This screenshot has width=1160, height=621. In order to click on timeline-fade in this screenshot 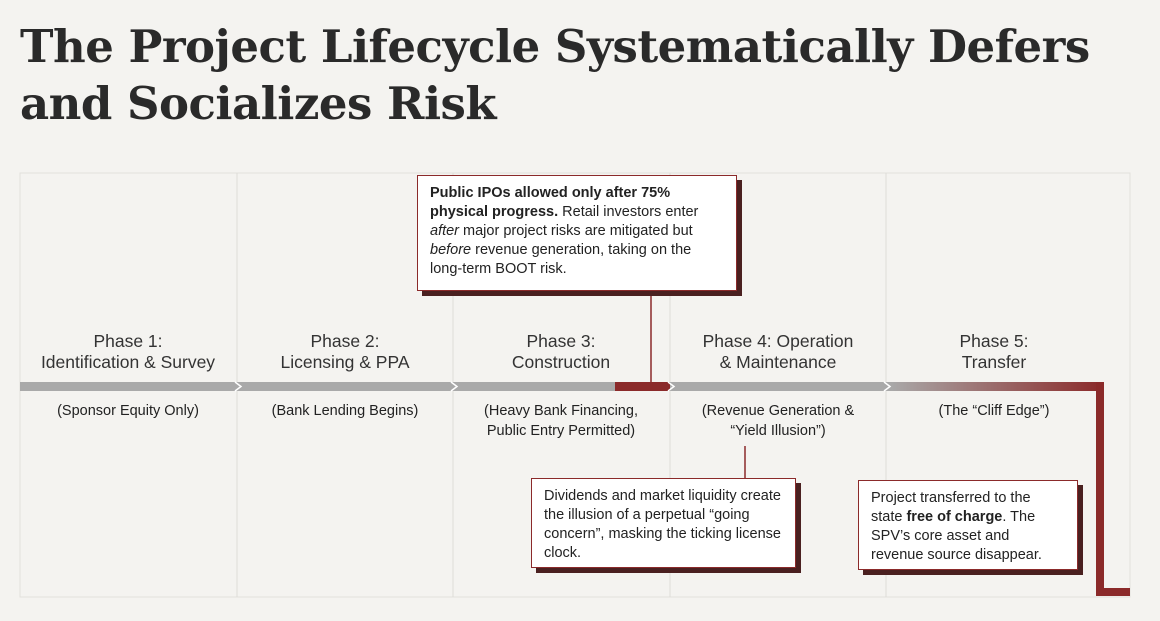, I will do `click(996, 386)`.